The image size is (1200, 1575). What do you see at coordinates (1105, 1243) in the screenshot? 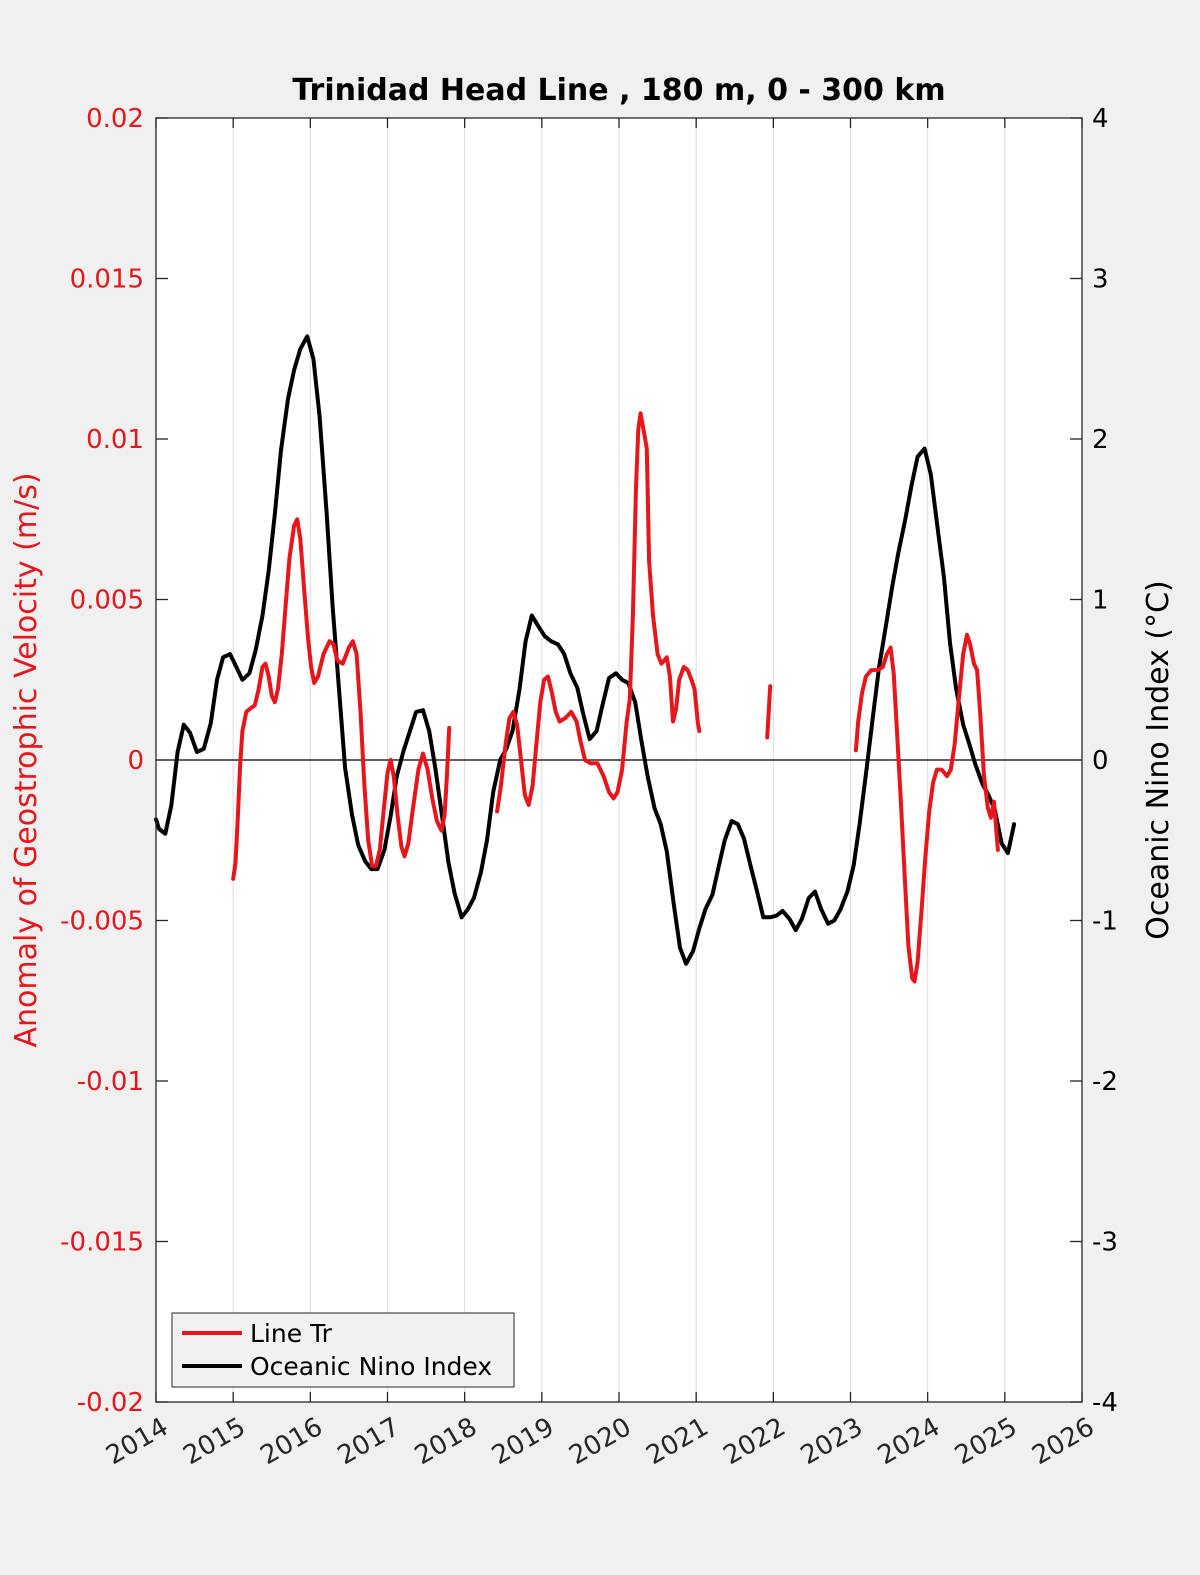
I see `y-right-tick-label: -3` at bounding box center [1105, 1243].